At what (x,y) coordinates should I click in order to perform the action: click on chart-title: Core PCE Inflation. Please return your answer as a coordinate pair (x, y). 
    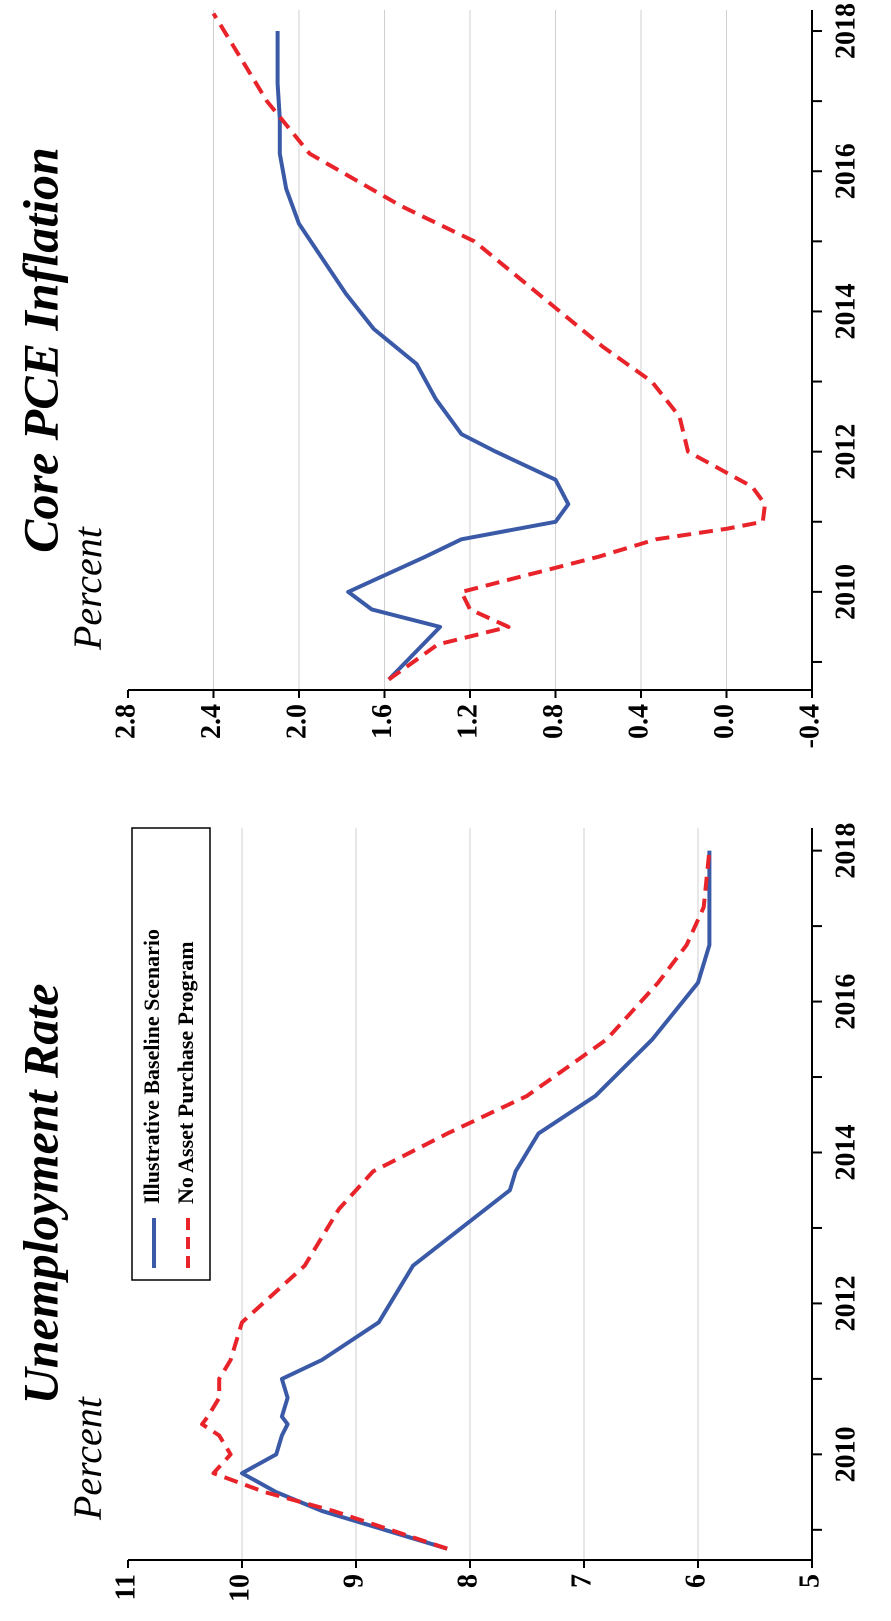
    Looking at the image, I should click on (40, 350).